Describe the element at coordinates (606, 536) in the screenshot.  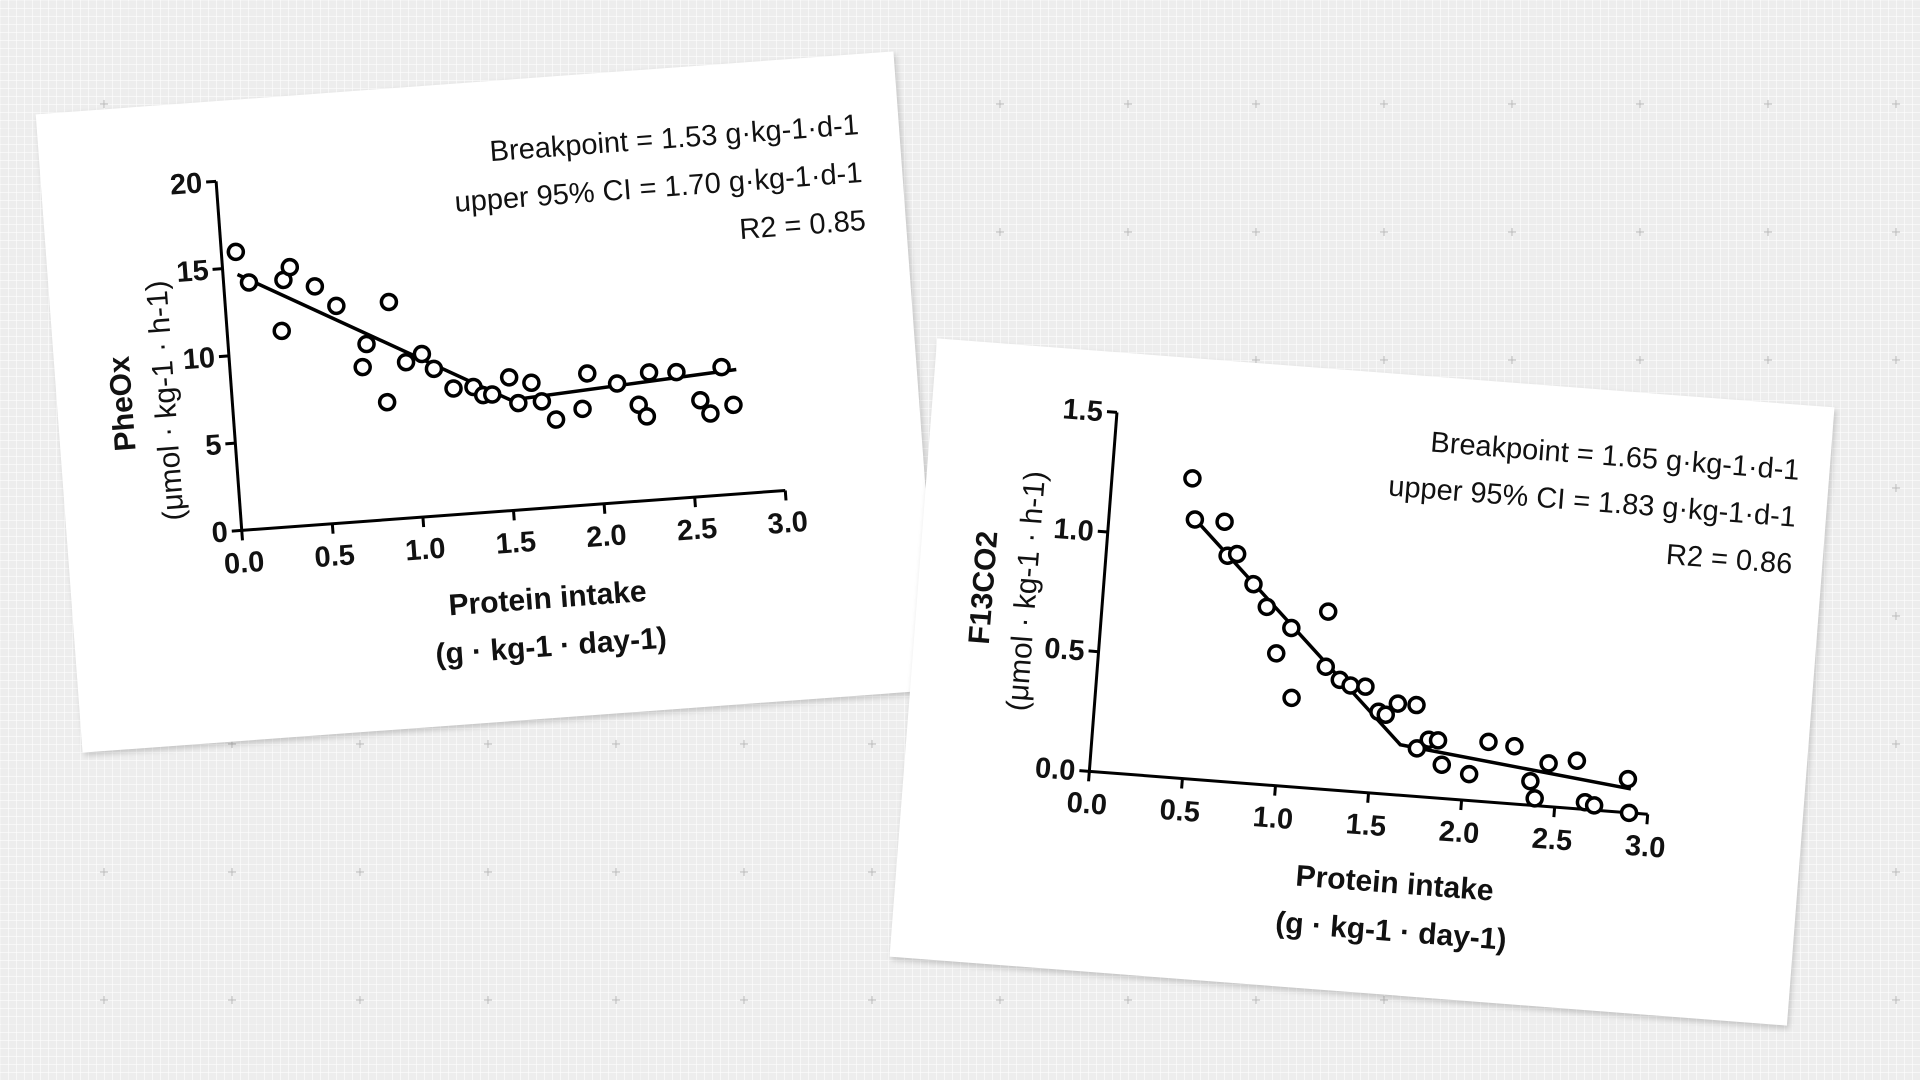
I see `x-tick-label: 2.0` at that location.